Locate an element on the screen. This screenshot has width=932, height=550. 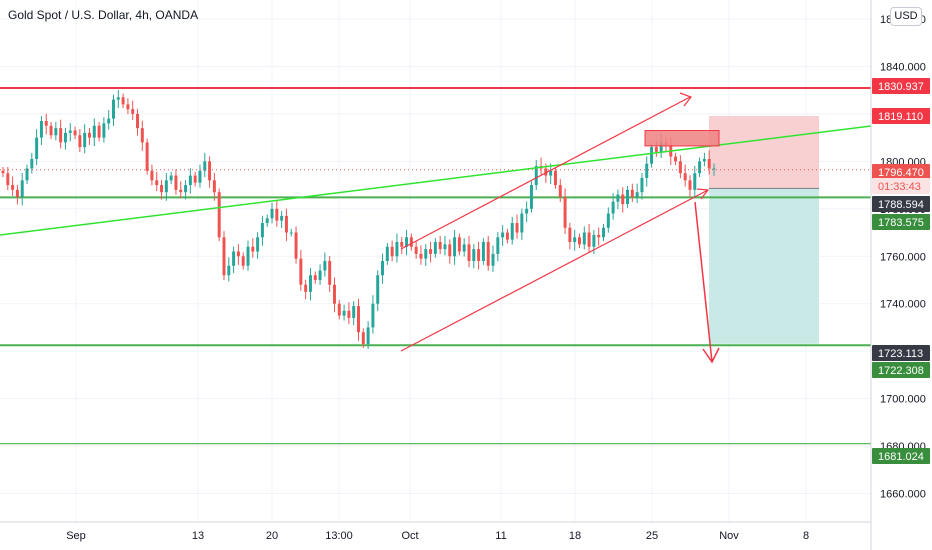
x-tick-label: 20 is located at coordinates (272, 536).